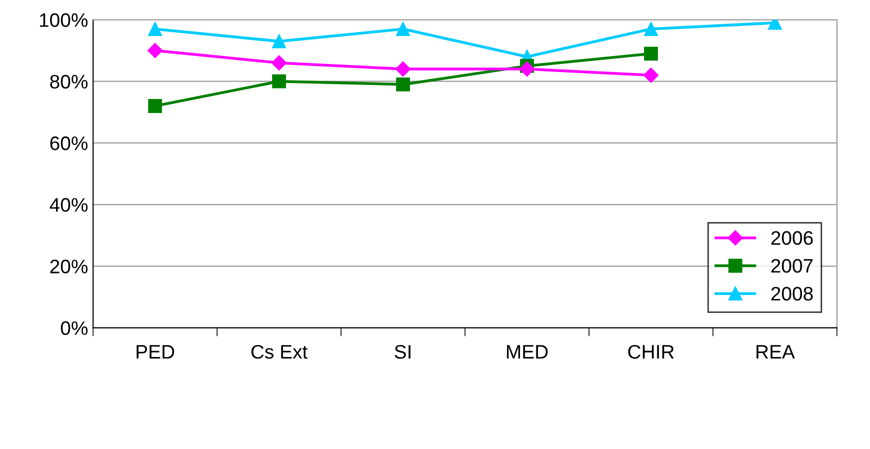  Describe the element at coordinates (69, 143) in the screenshot. I see `y-tick-label: 60%` at that location.